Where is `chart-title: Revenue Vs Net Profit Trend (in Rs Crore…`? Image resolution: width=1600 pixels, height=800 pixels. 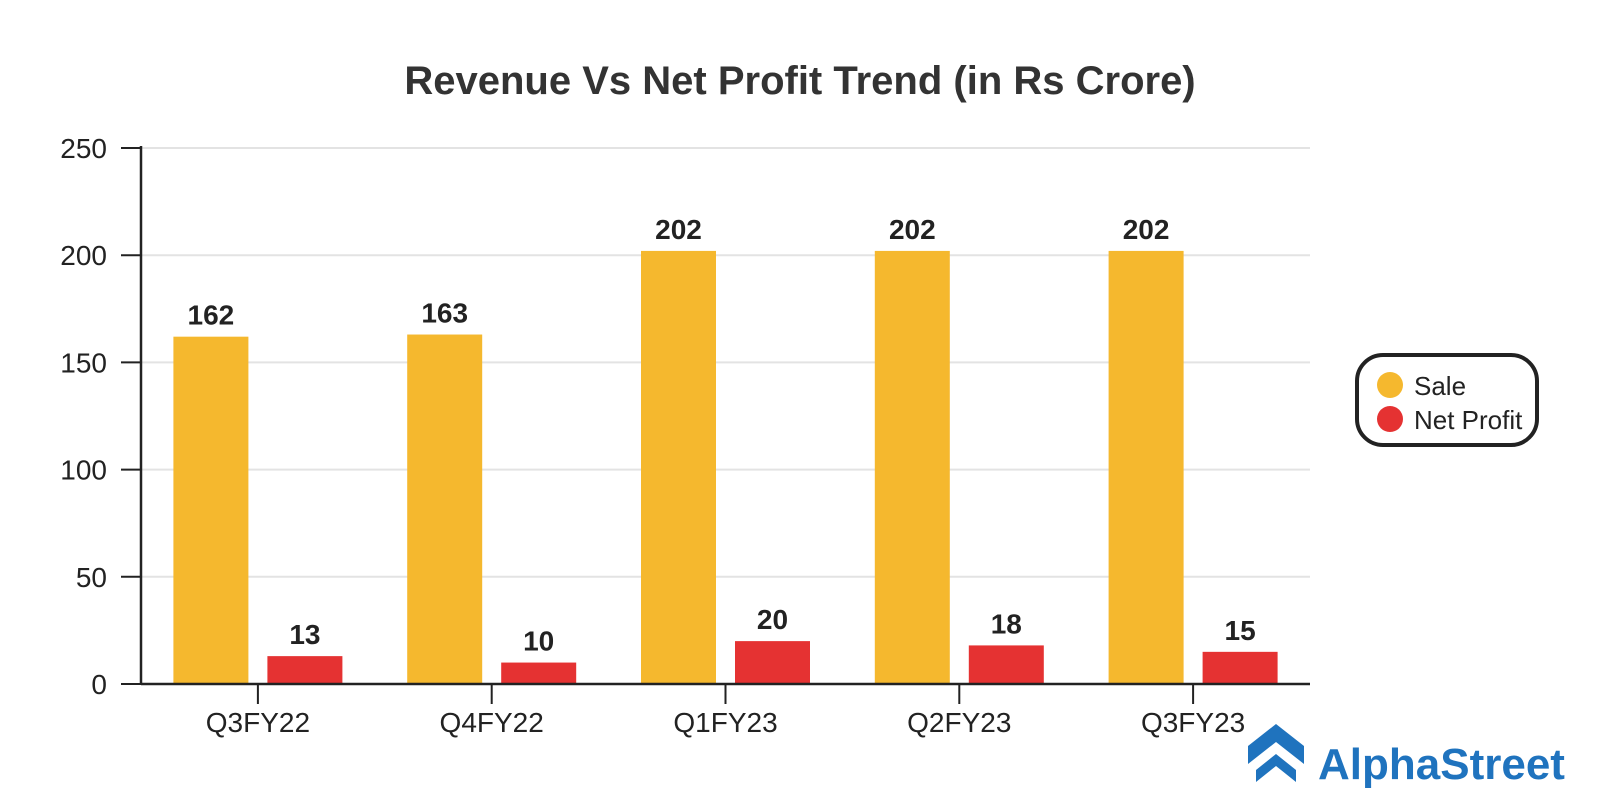 chart-title: Revenue Vs Net Profit Trend (in Rs Crore… is located at coordinates (799, 81).